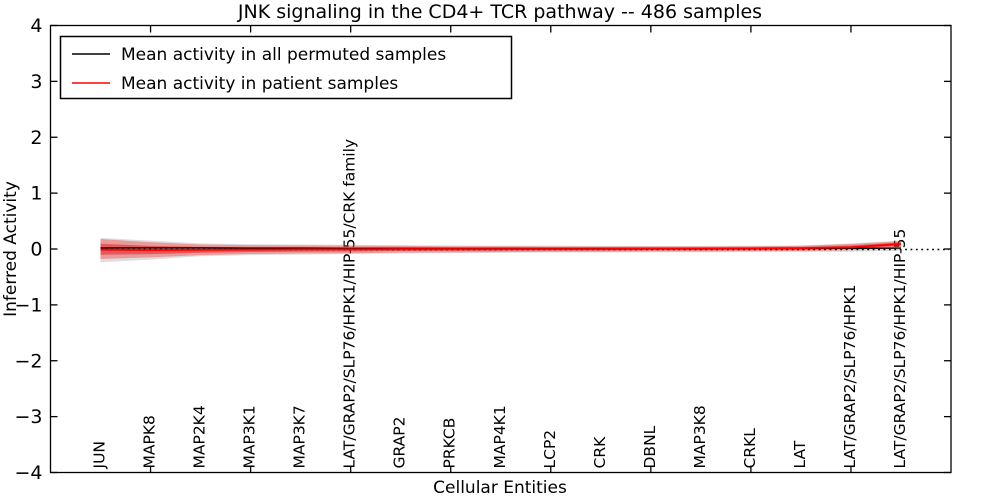  I want to click on y-tick-label: 2, so click(36, 138).